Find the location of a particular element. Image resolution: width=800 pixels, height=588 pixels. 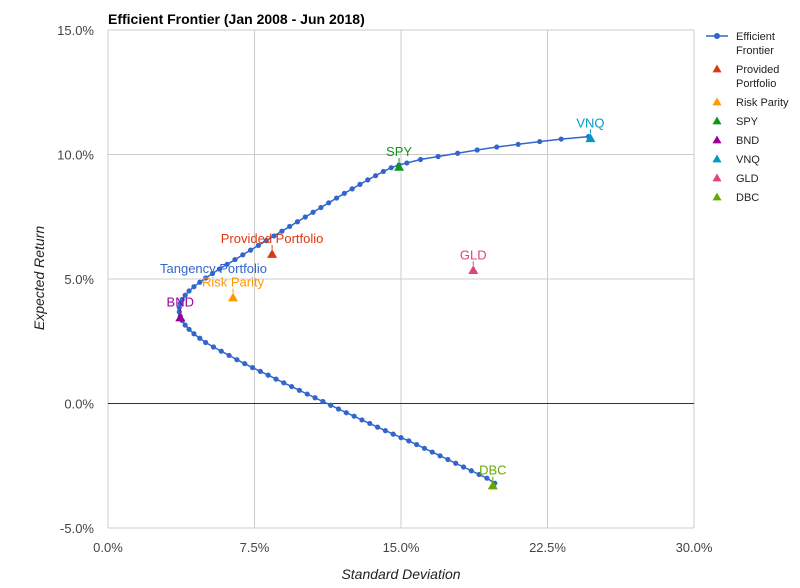

asset-label: SPY is located at coordinates (399, 151).